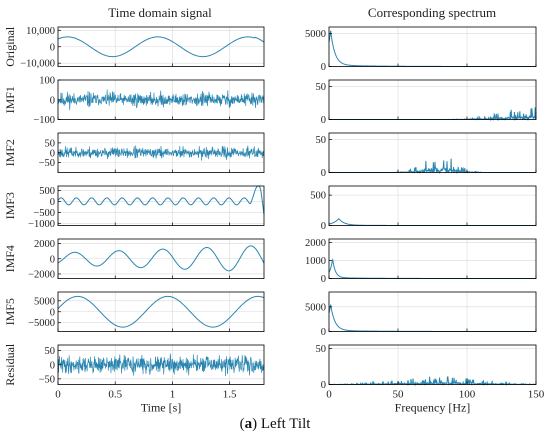 The height and width of the screenshot is (444, 550). I want to click on spectrum-row-imf3: 500 0, so click(423, 208).